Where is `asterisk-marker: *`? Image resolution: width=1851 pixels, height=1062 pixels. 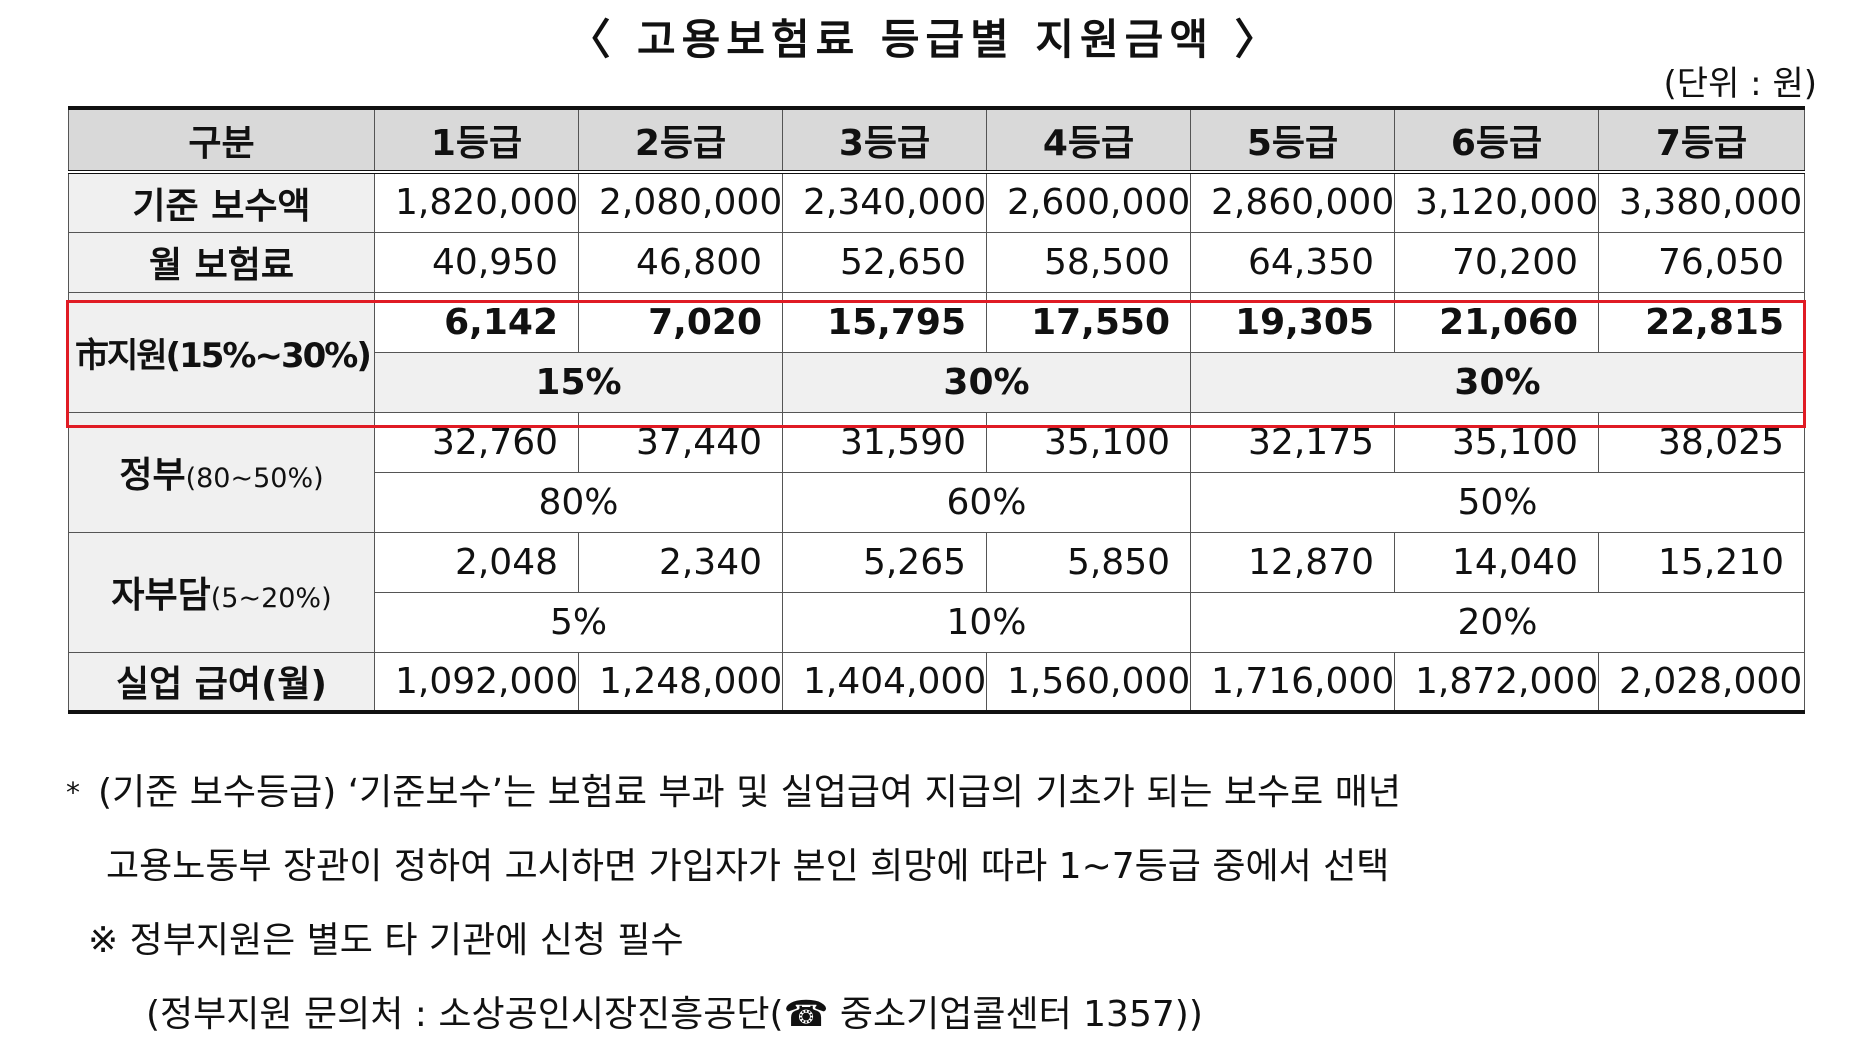 asterisk-marker: * is located at coordinates (73, 792).